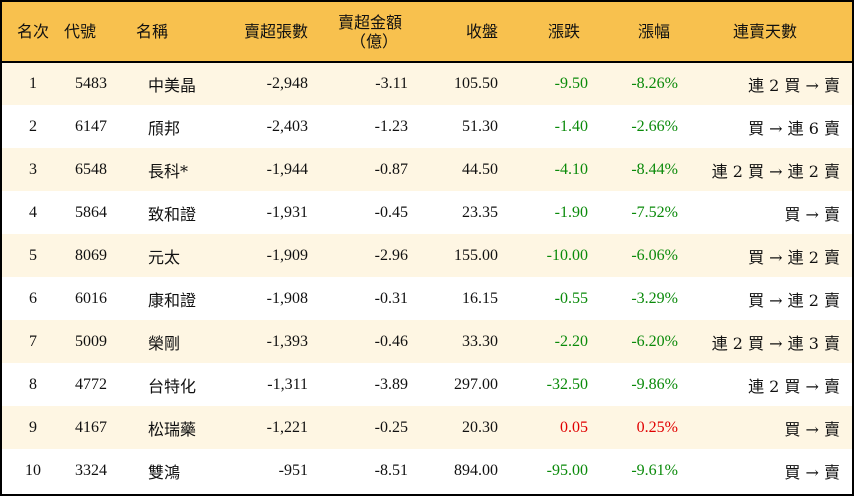  I want to click on header-change: 漲跌, so click(543, 32).